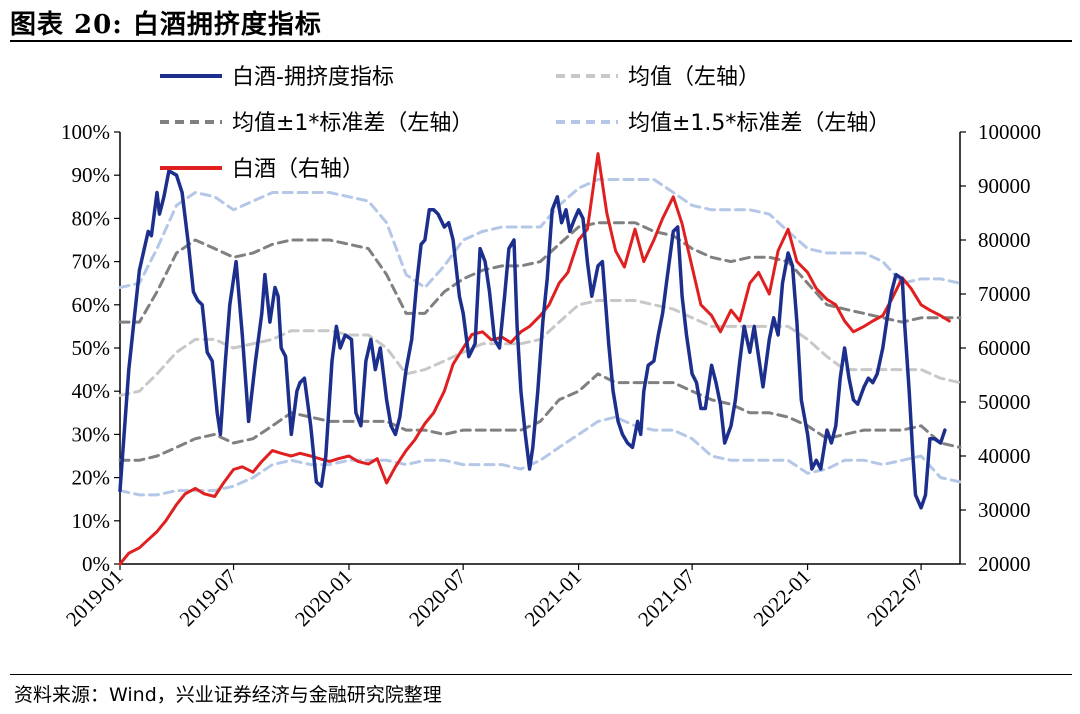 The image size is (1080, 714). What do you see at coordinates (352, 123) in the screenshot?
I see `legend-label: 均值±1*标准差（左轴）` at bounding box center [352, 123].